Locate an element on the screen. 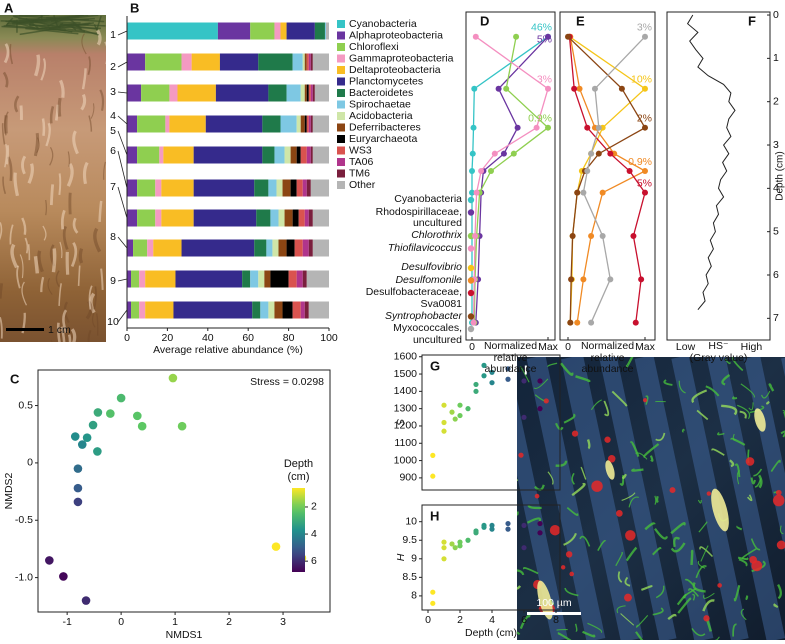 The image size is (785, 644). row-label: 7 is located at coordinates (113, 187).